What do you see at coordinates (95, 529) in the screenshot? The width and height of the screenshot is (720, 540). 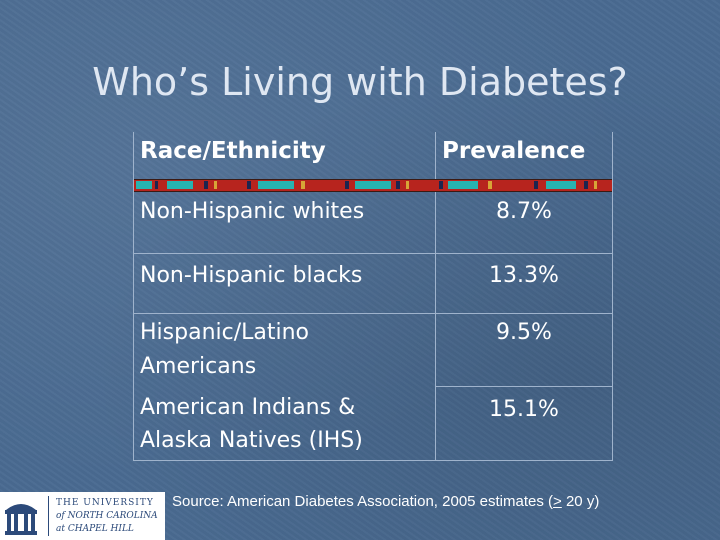 I see `logo-line-3: at CHAPEL HILL` at bounding box center [95, 529].